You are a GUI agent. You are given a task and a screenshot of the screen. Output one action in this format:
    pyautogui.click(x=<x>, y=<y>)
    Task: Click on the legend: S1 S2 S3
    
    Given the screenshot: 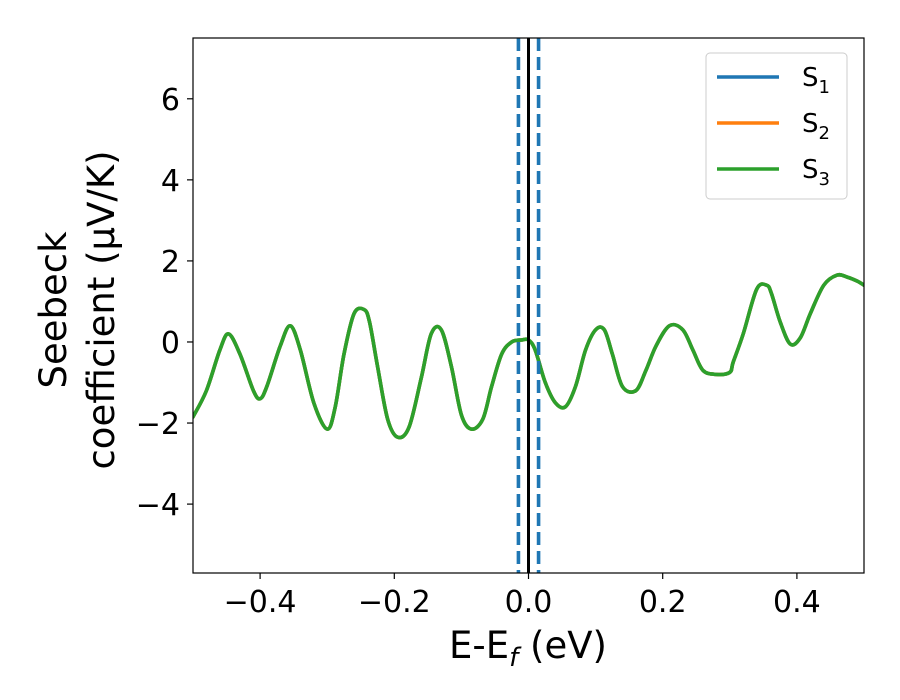 What is the action you would take?
    pyautogui.click(x=776, y=126)
    